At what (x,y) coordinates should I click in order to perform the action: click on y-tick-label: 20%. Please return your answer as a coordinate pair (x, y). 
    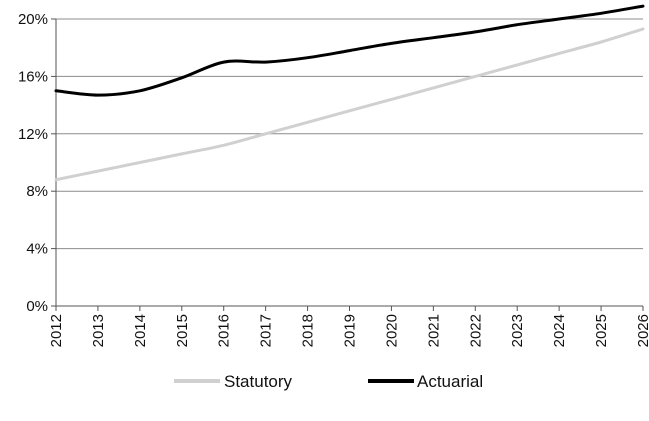
    Looking at the image, I should click on (33, 19).